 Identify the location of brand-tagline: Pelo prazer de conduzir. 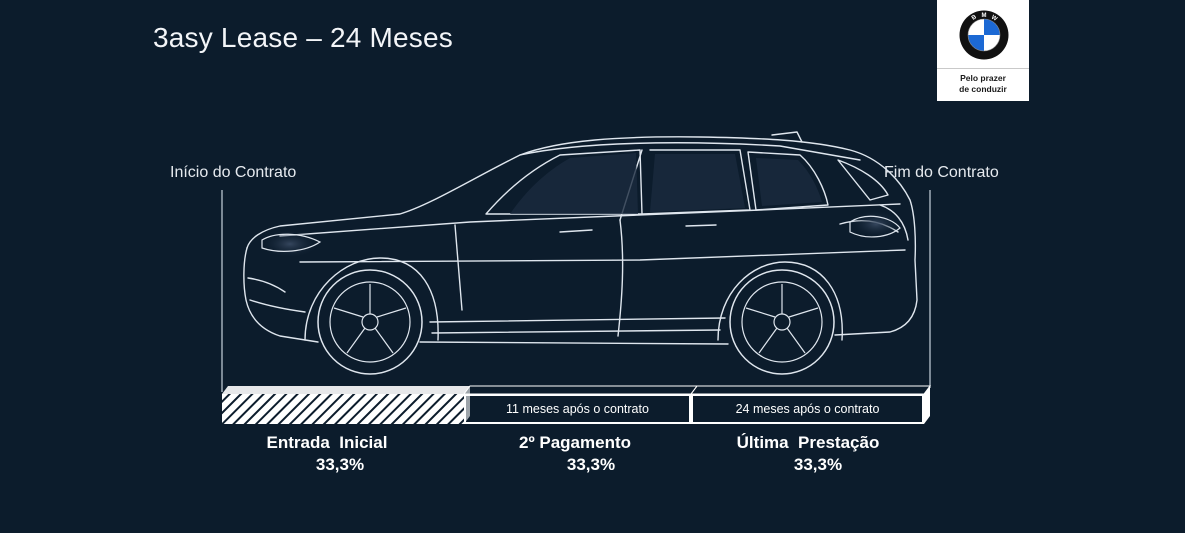
(983, 84).